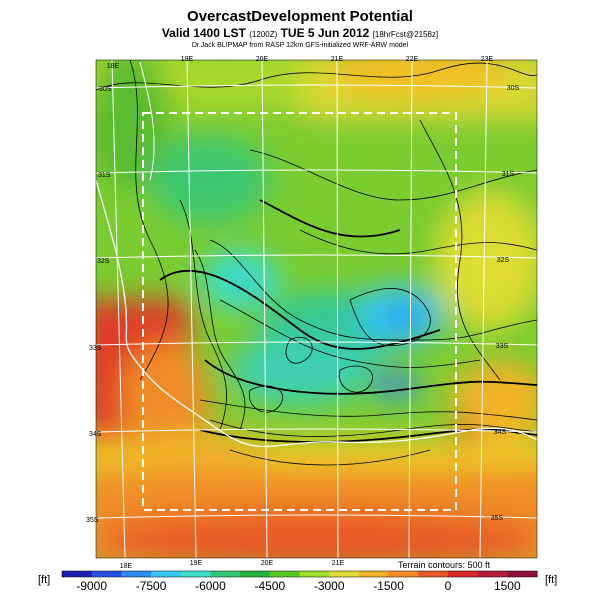 The width and height of the screenshot is (600, 600). I want to click on lat-label-left: 34S, so click(95, 434).